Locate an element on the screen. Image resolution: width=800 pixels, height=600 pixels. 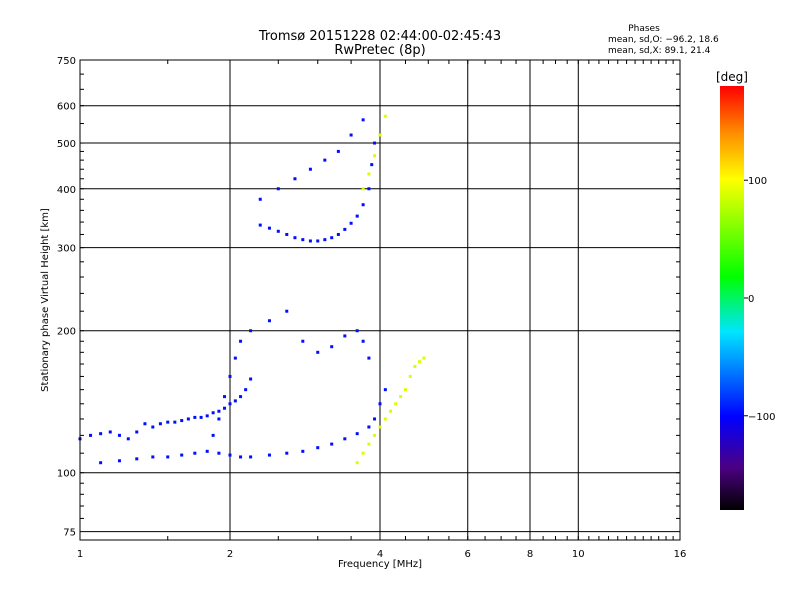
colorbar-tick-label: 100 is located at coordinates (757, 181).